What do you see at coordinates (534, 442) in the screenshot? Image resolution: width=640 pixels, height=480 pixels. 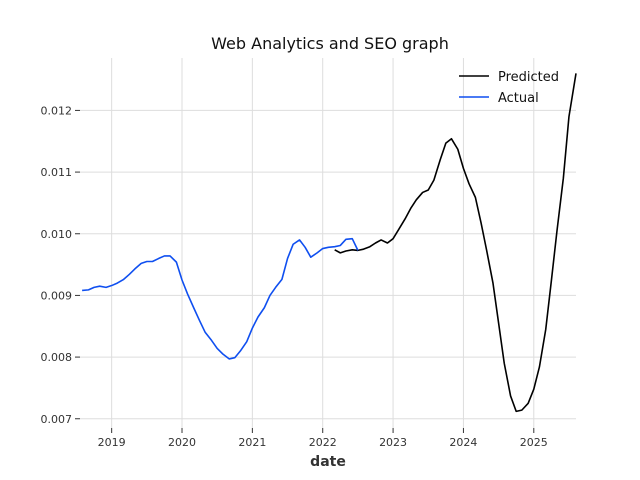 I see `x-tick-label: 2025` at bounding box center [534, 442].